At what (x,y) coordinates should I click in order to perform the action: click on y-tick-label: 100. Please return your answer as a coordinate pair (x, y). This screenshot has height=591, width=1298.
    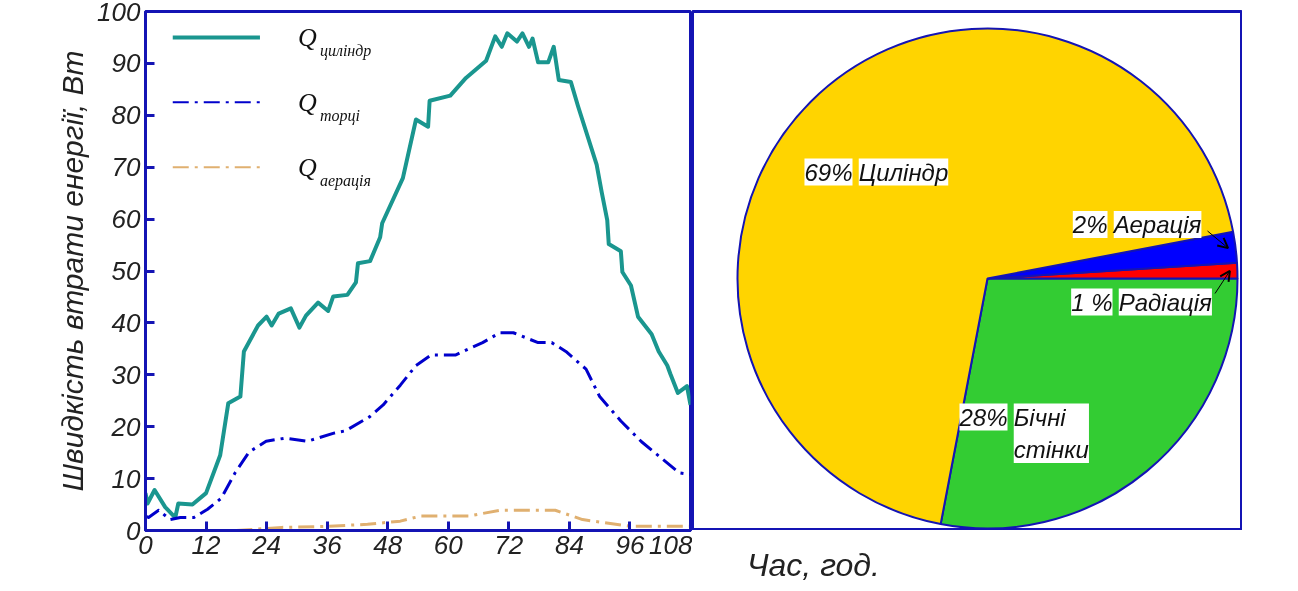
    Looking at the image, I should click on (119, 13).